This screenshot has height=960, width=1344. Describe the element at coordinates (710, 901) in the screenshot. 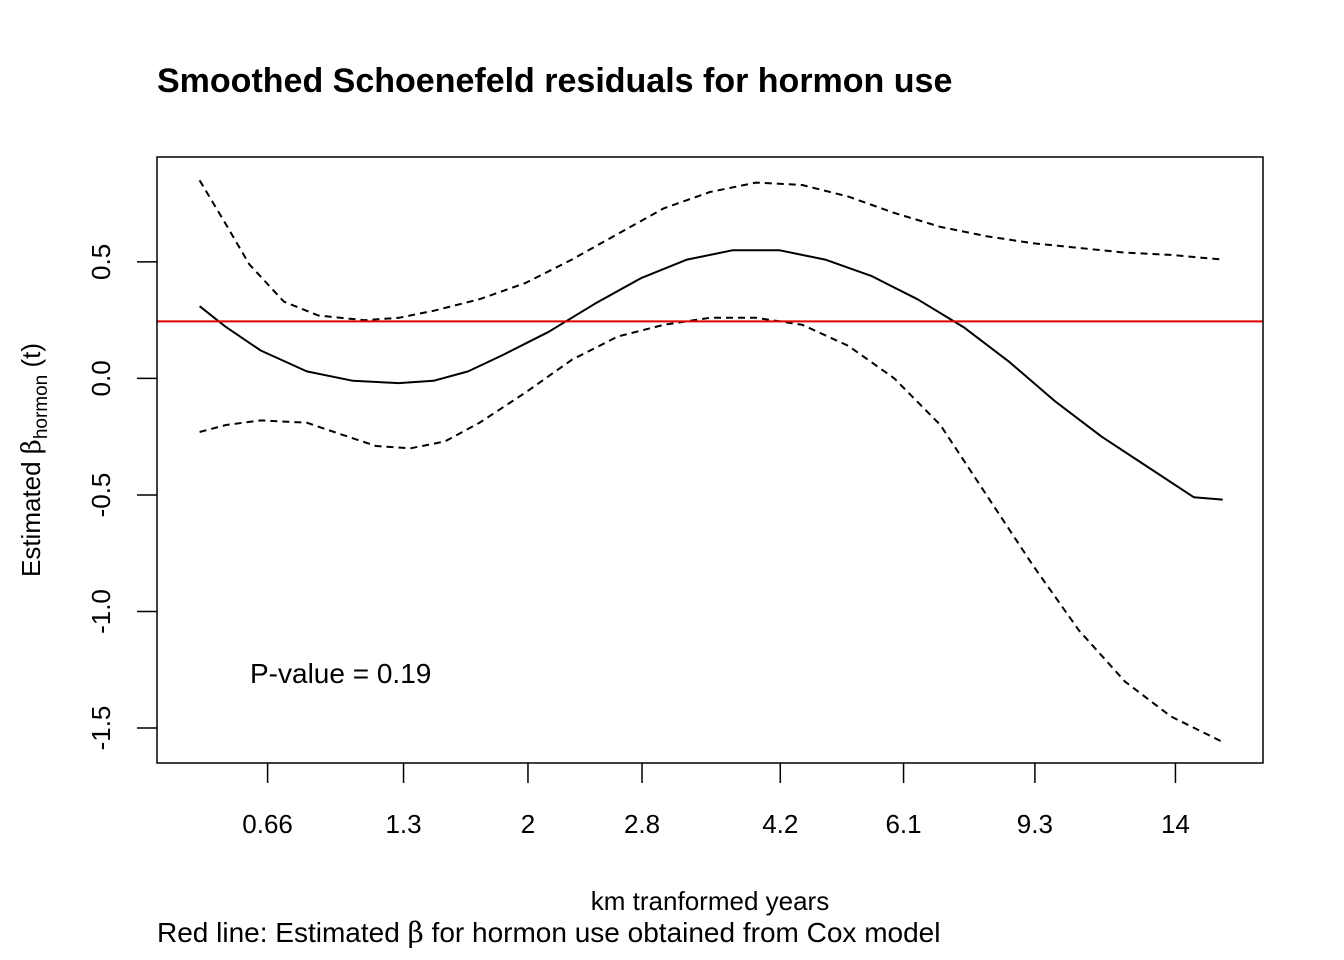

I see `x-axis-label: km tranformed years` at that location.